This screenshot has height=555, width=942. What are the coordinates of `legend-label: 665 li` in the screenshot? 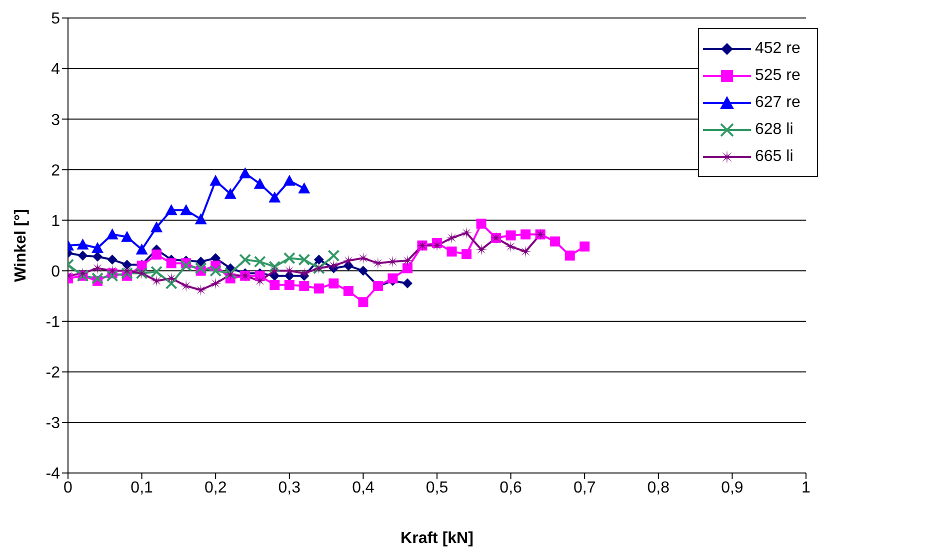 It's located at (774, 157).